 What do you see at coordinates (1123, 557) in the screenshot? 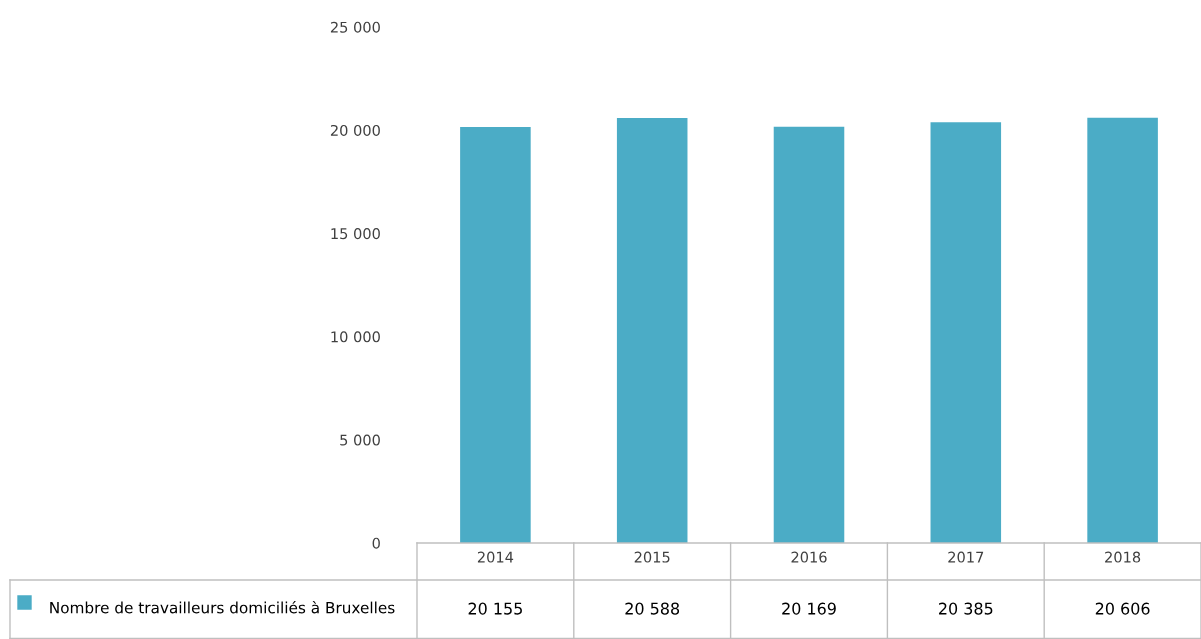
I see `x-tick-label: 2018` at bounding box center [1123, 557].